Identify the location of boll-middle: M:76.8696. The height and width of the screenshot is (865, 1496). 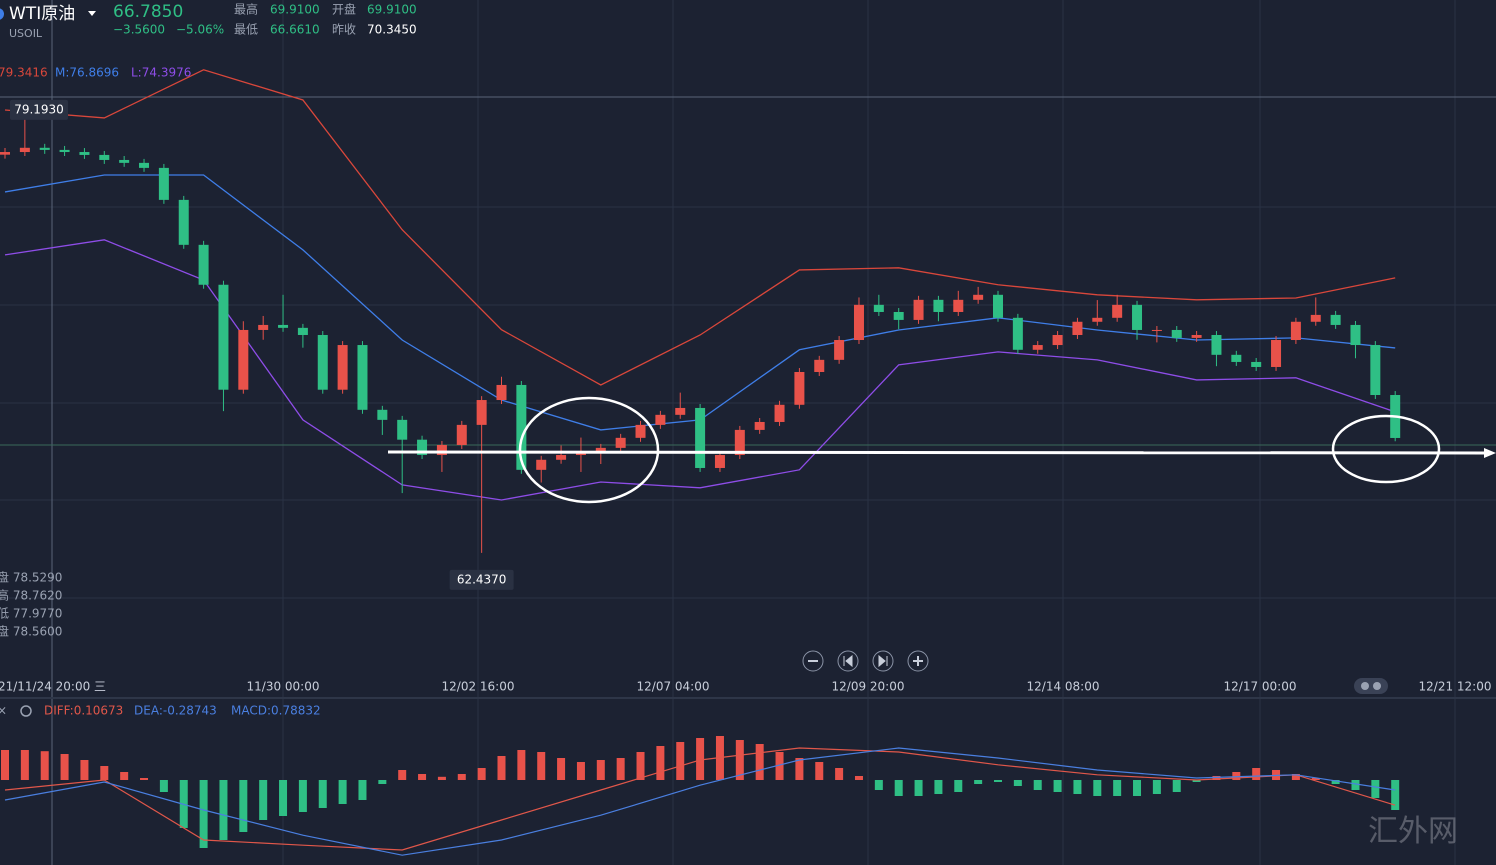
(87, 73).